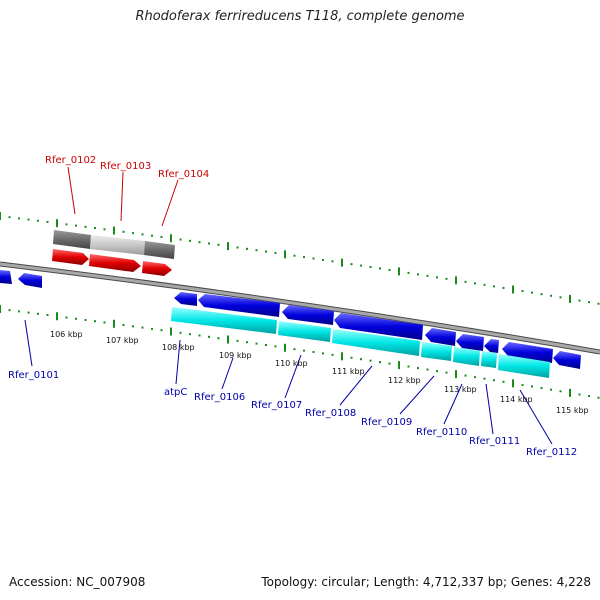  Describe the element at coordinates (460, 389) in the screenshot. I see `kbp-label-113: 113 kbp` at that location.